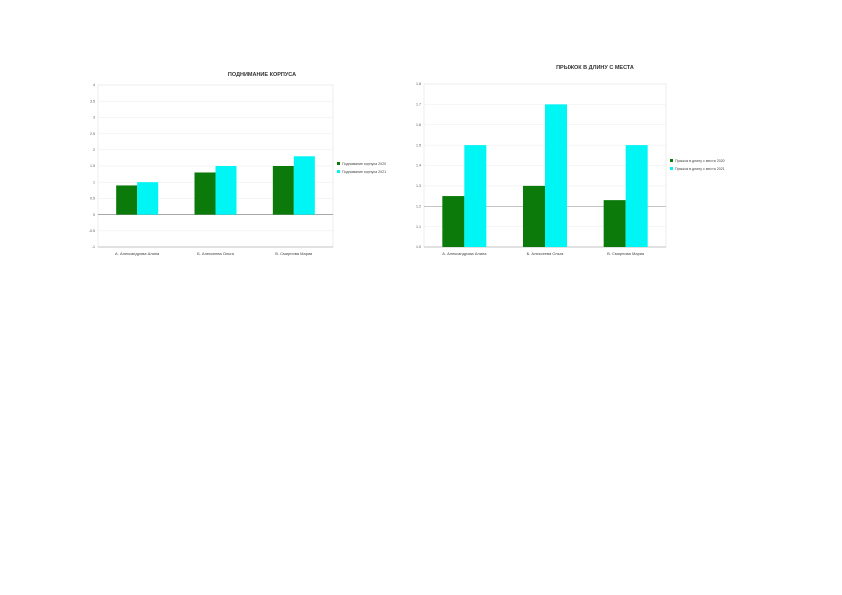 The image size is (842, 595). I want to click on chart-1-y-tick-label: -1, so click(93, 247).